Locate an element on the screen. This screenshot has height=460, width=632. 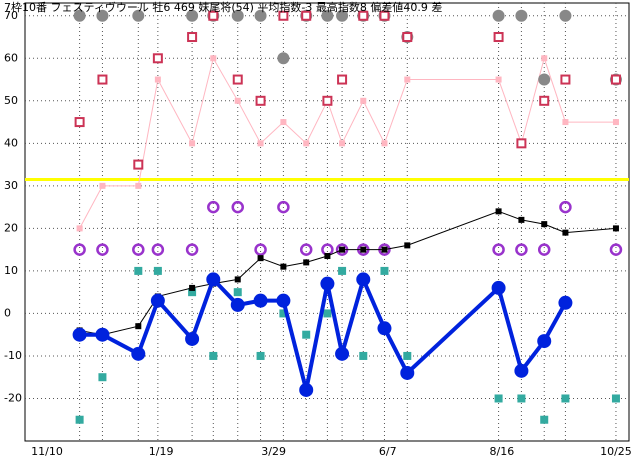
x-tick-label: 1/19 is located at coordinates (161, 451).